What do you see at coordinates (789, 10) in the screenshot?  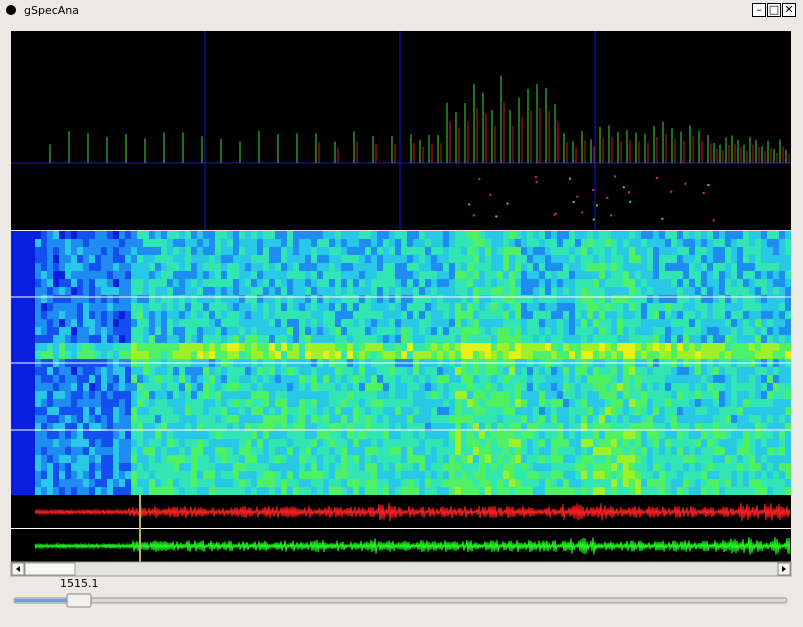 I see `close-button: ✕` at bounding box center [789, 10].